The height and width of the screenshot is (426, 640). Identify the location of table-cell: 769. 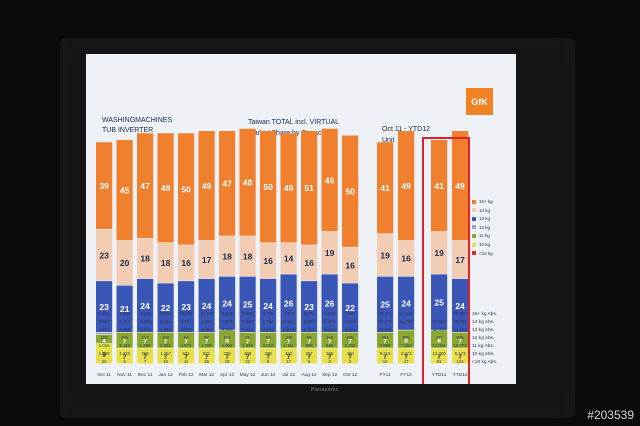
(146, 353).